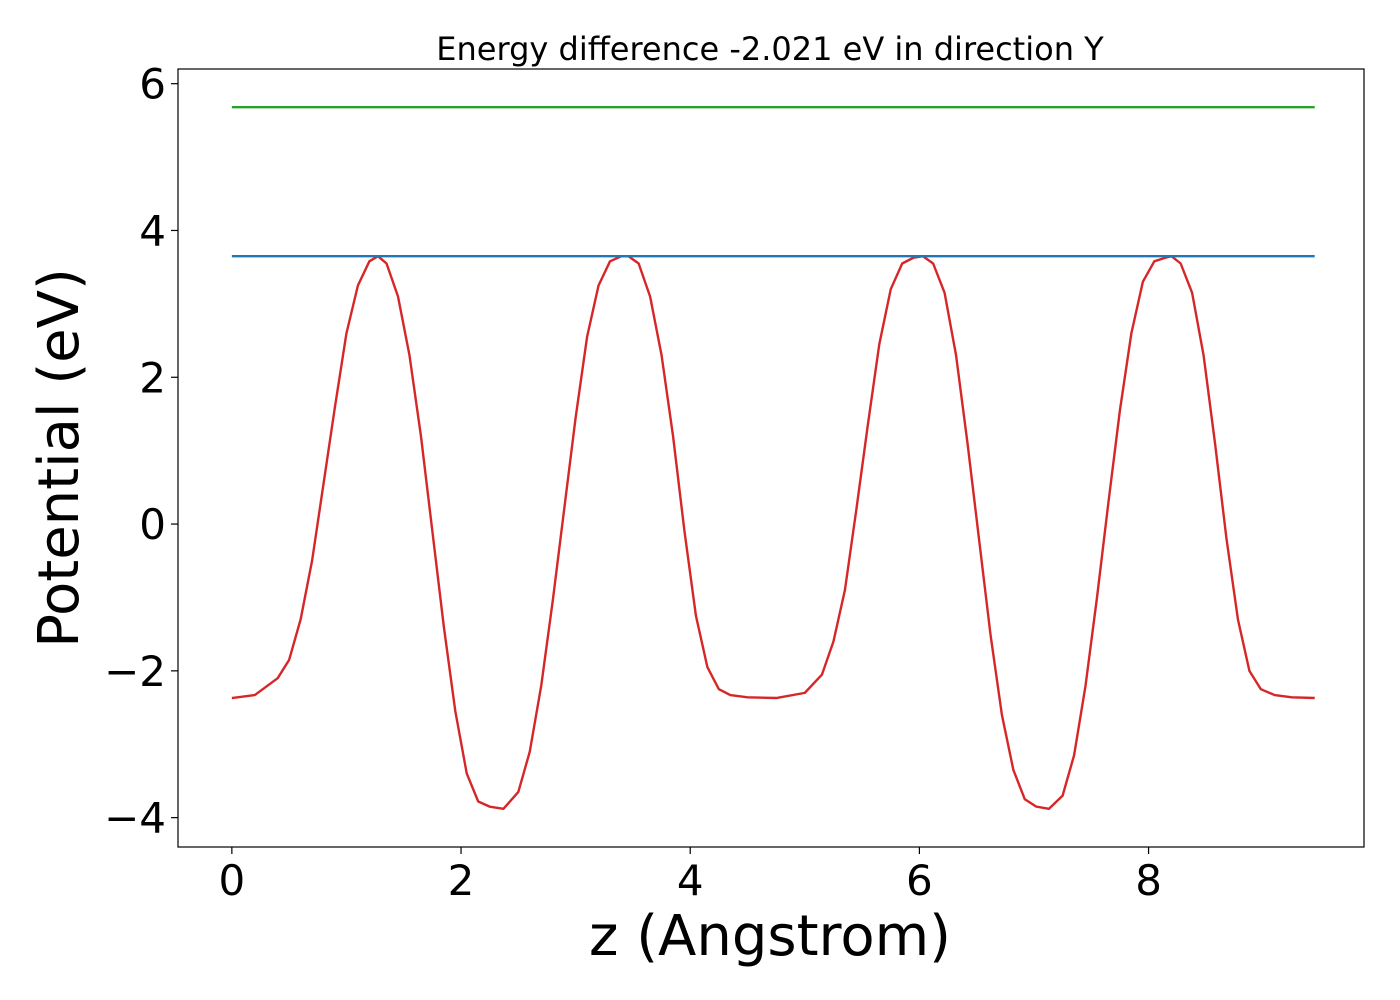  What do you see at coordinates (135, 818) in the screenshot?
I see `y-tick-label: −4` at bounding box center [135, 818].